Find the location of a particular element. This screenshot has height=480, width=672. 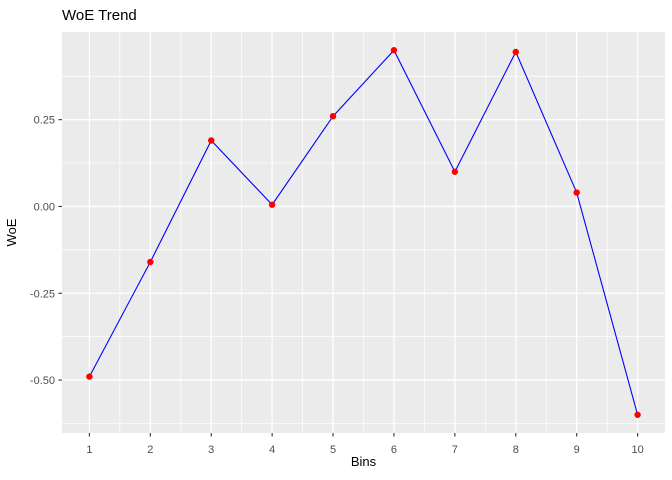

y-tick-label: -0.25 is located at coordinates (42, 294).